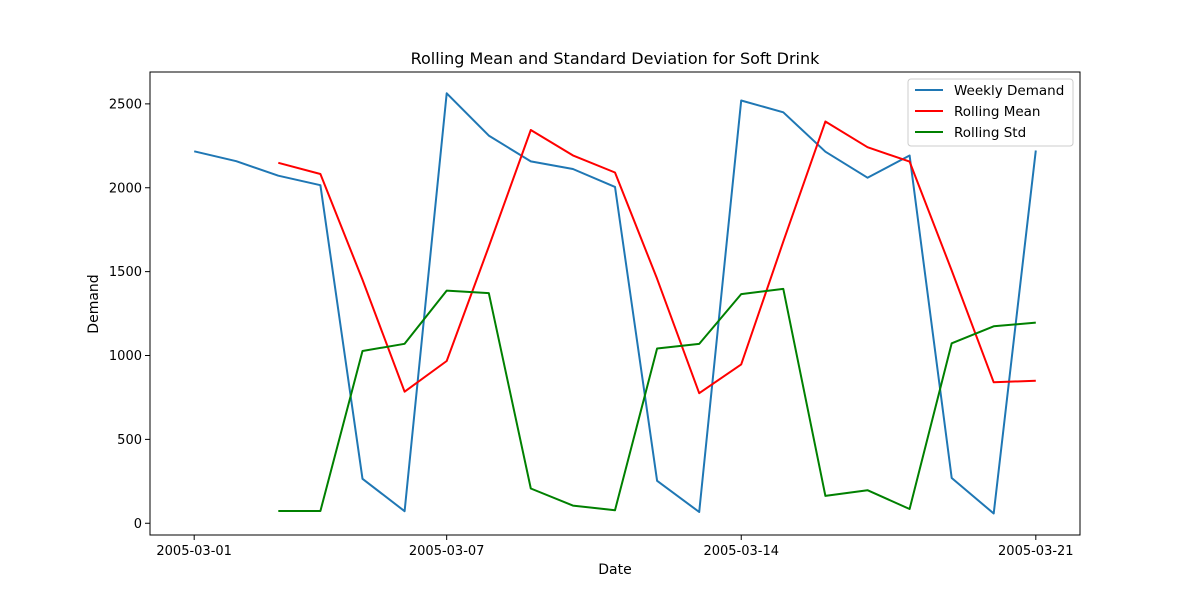  Describe the element at coordinates (997, 112) in the screenshot. I see `legend-label: Rolling Mean` at that location.